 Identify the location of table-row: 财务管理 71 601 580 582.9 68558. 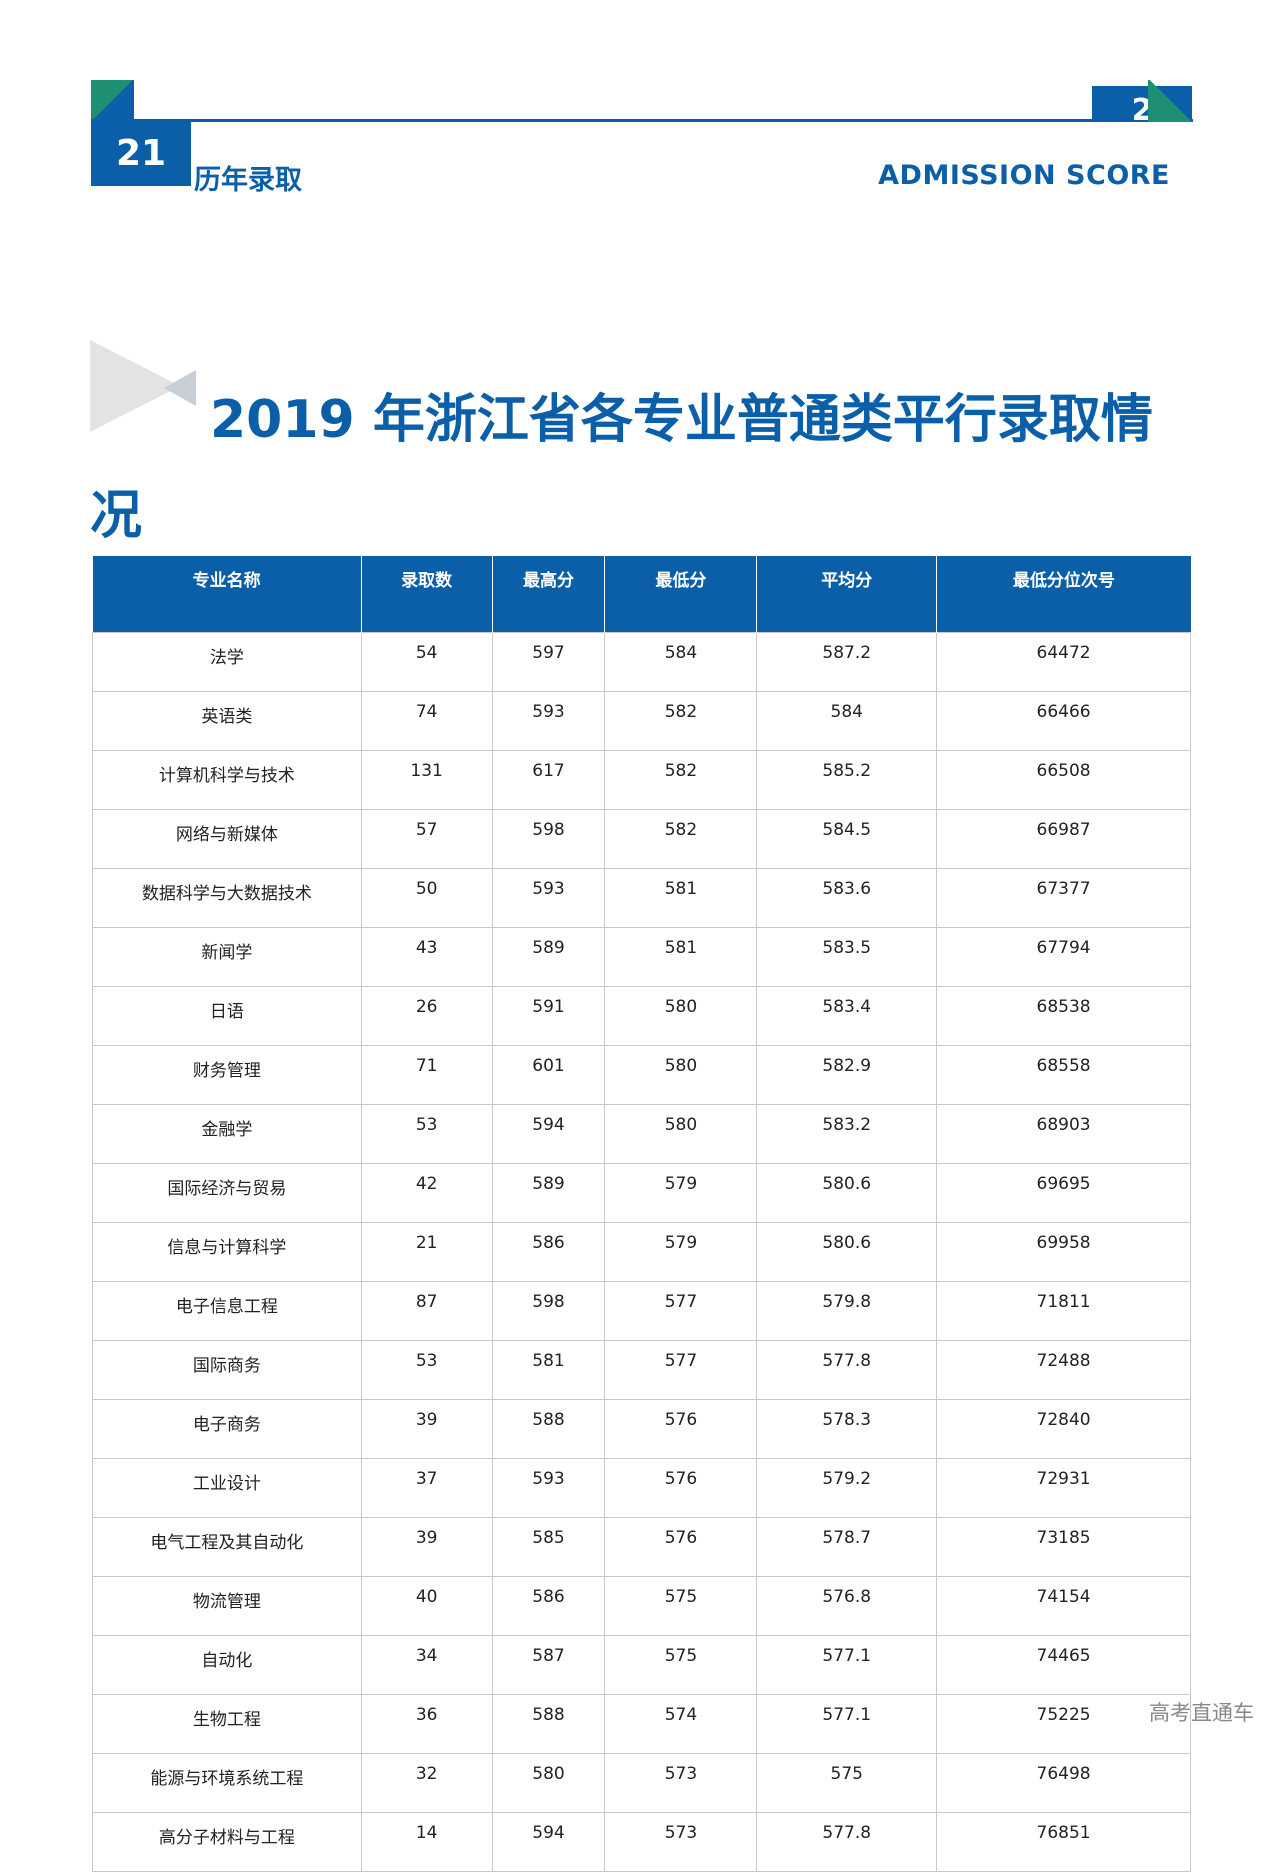
(641, 1075).